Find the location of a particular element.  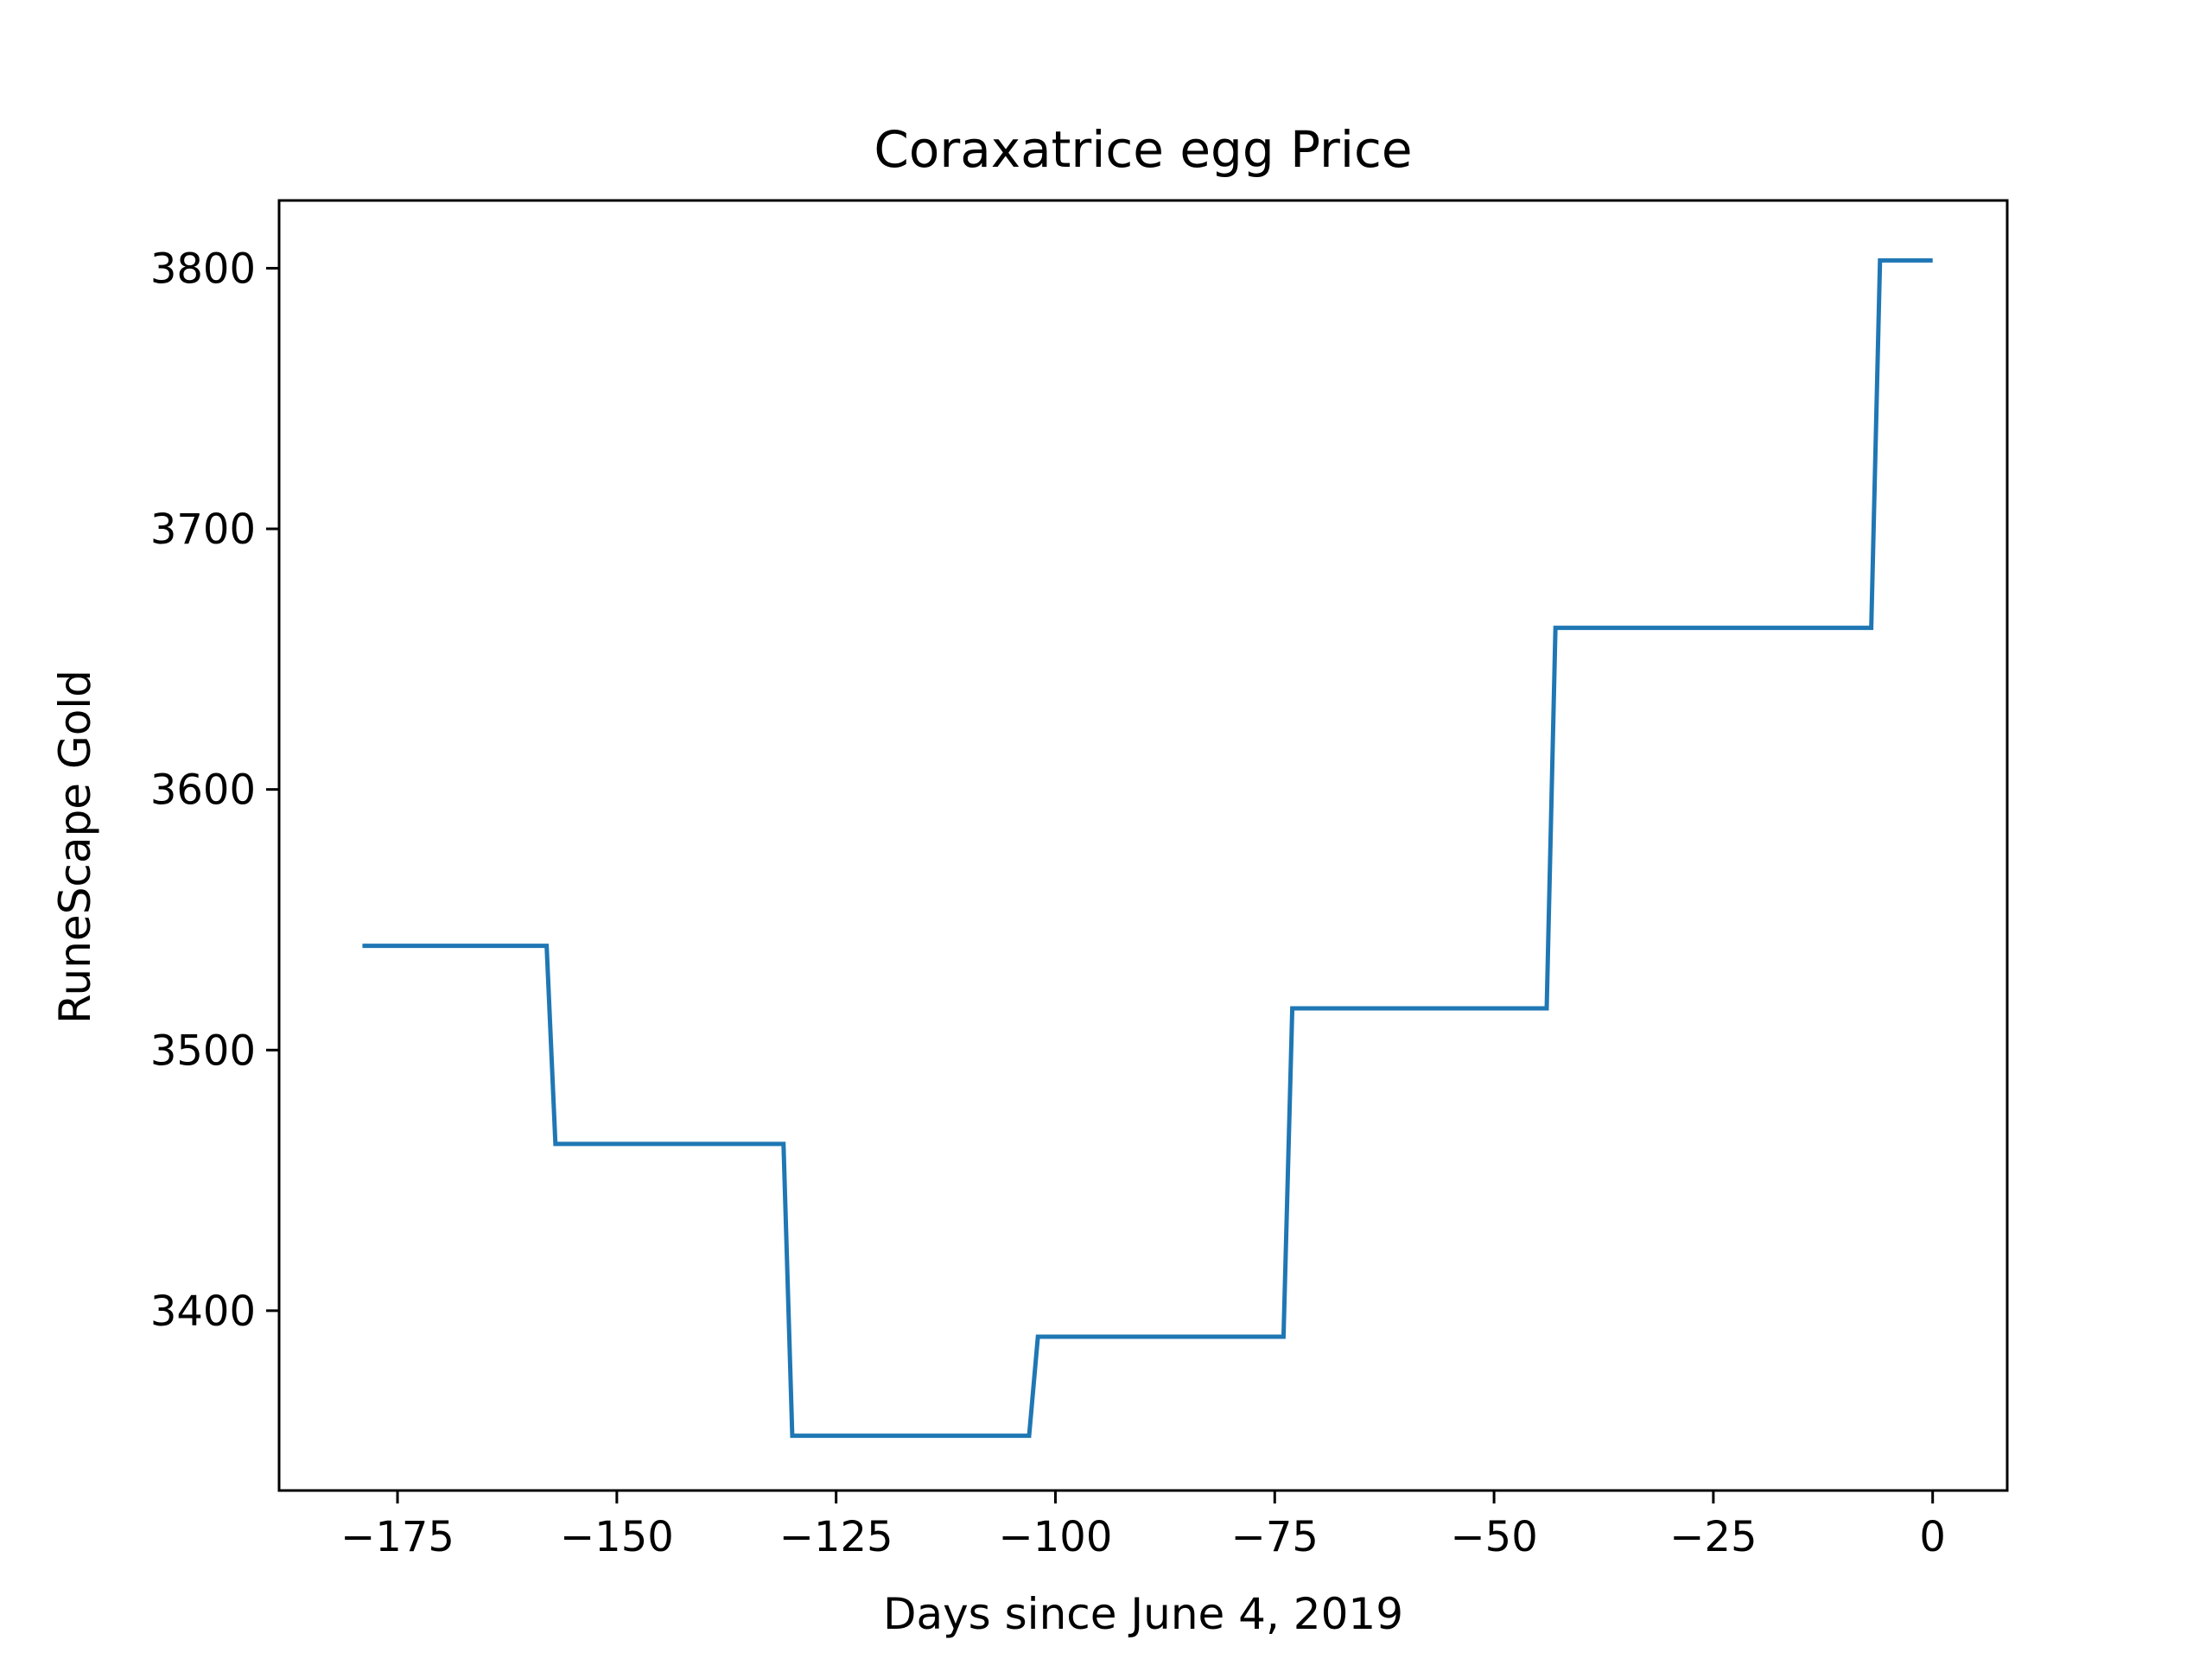

x-tick-label: −125 is located at coordinates (836, 1537).